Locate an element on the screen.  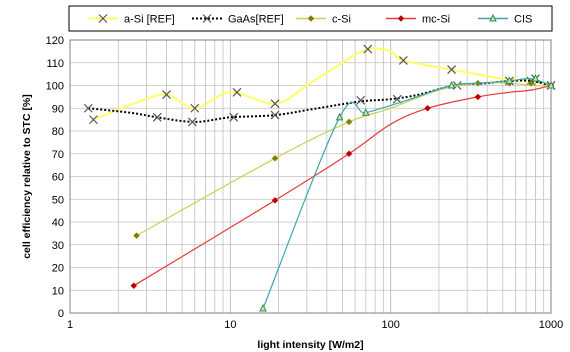
x-axis-label: light intensity [W/m2] is located at coordinates (310, 345).